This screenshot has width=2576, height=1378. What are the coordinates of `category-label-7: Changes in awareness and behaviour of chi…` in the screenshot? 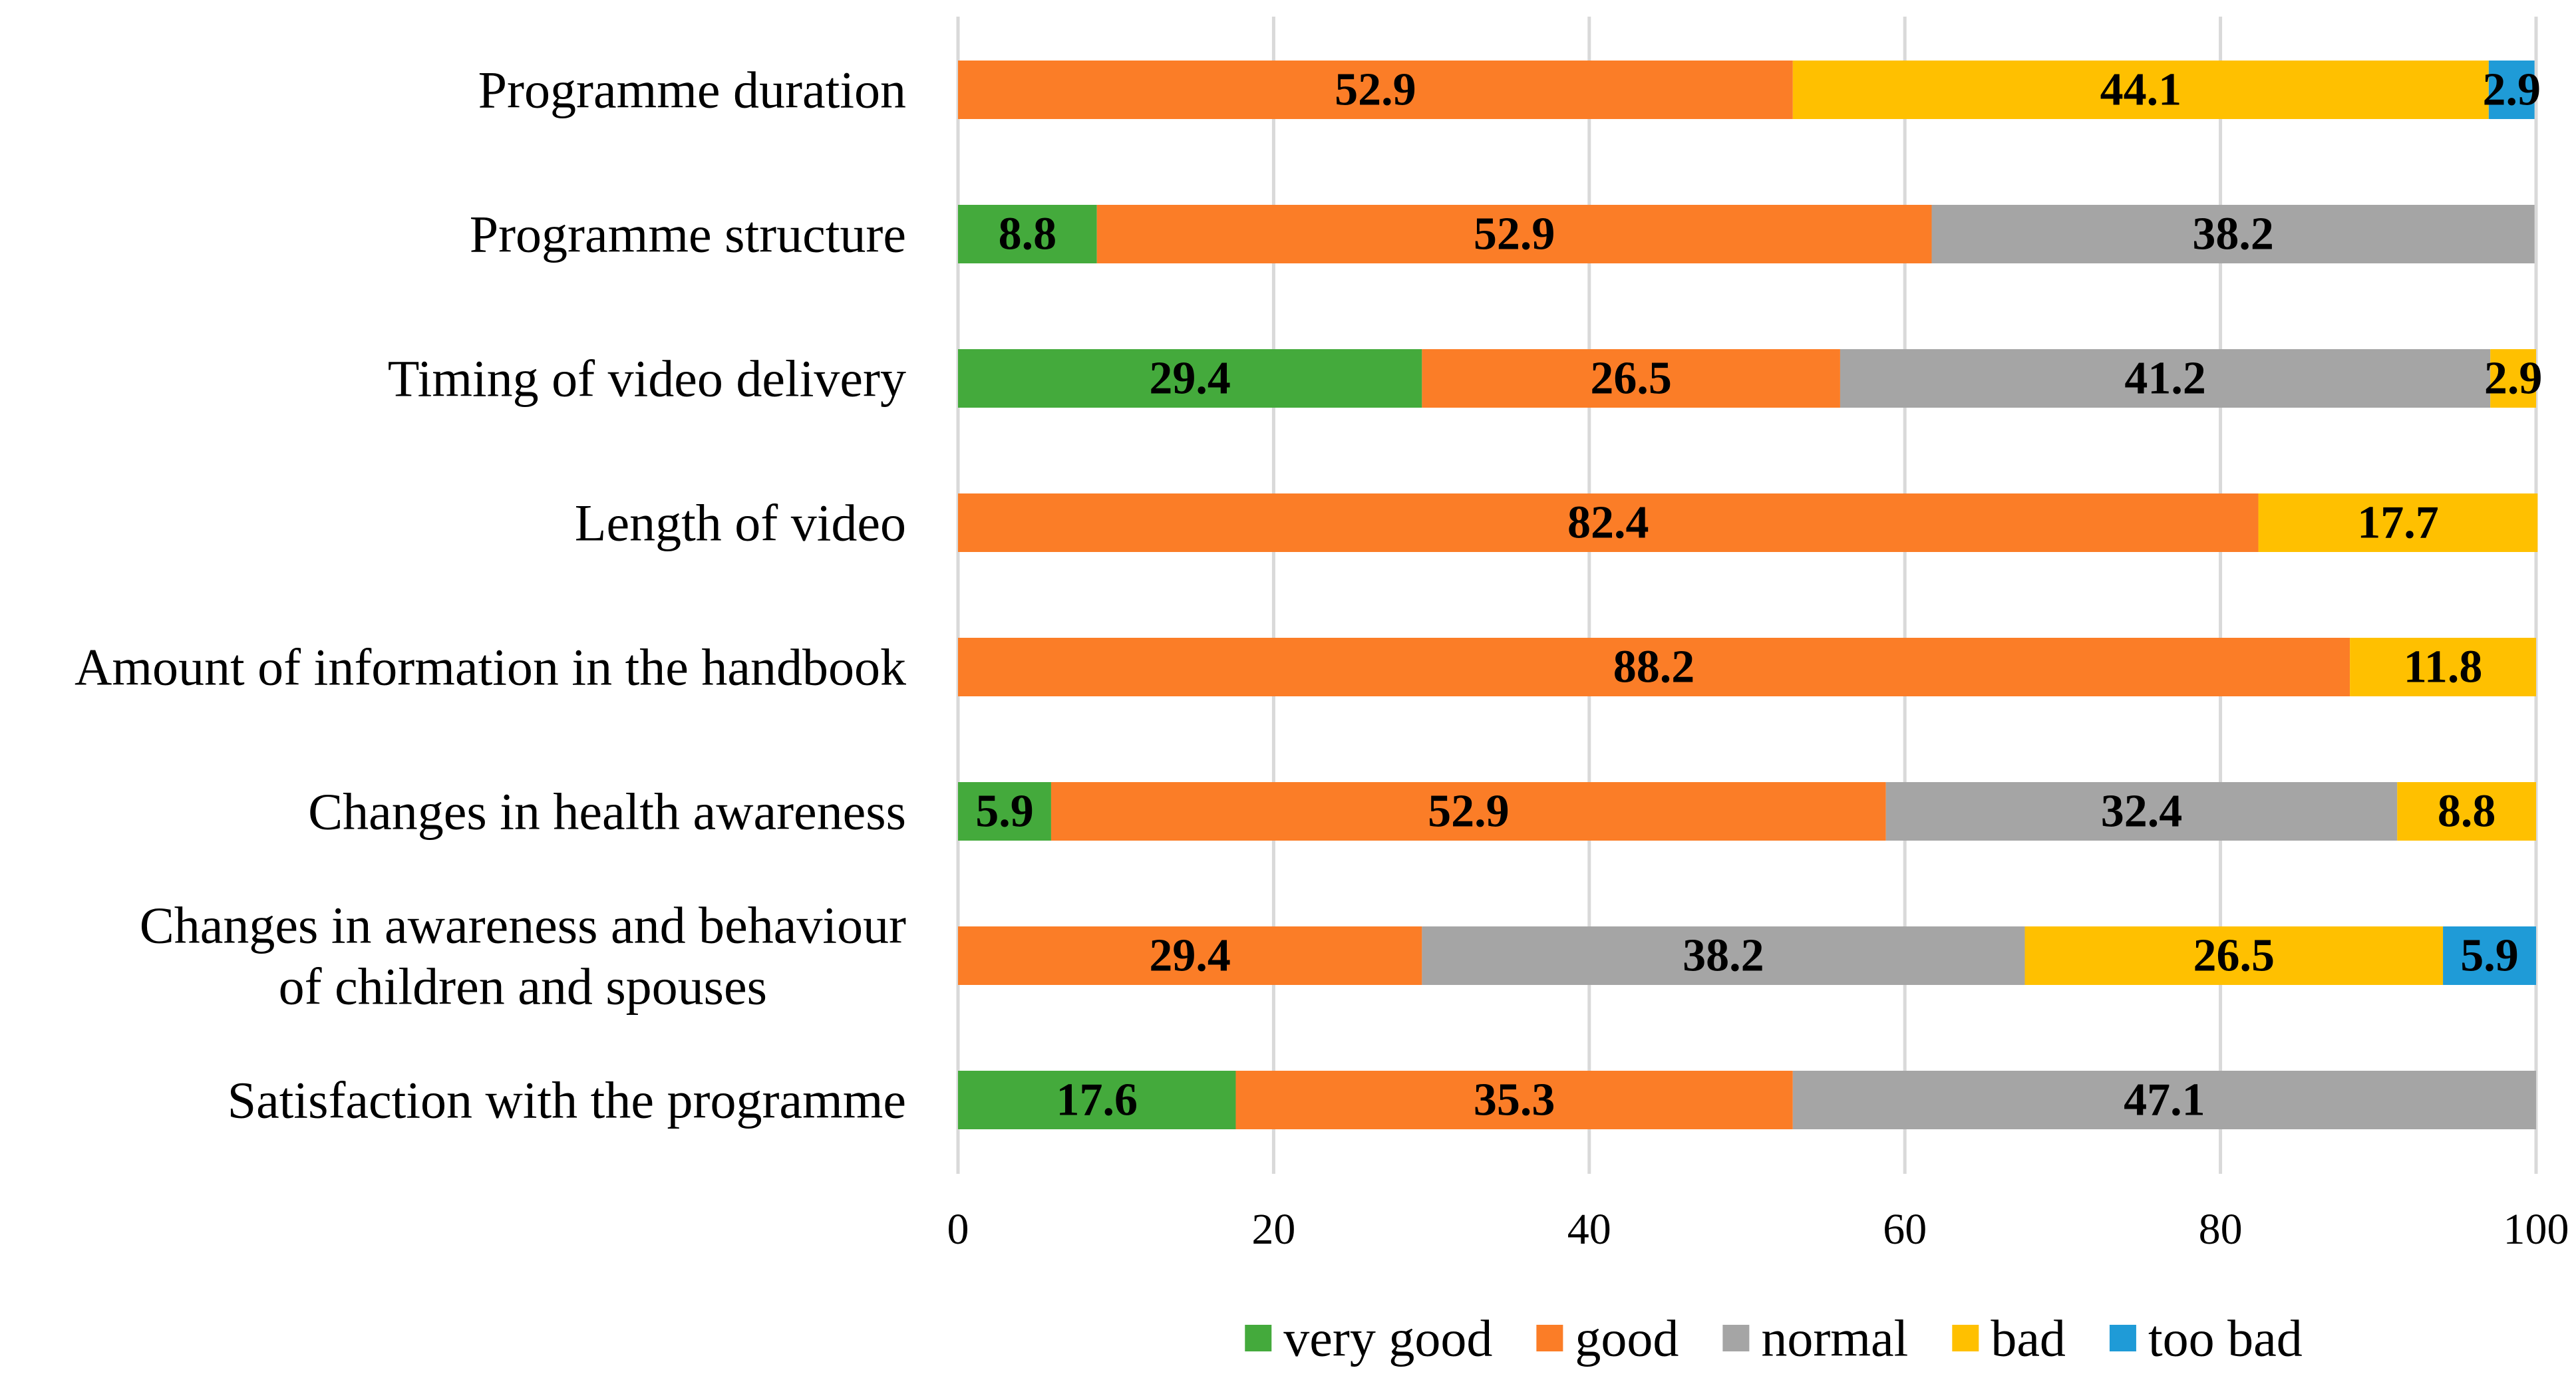 It's located at (523, 956).